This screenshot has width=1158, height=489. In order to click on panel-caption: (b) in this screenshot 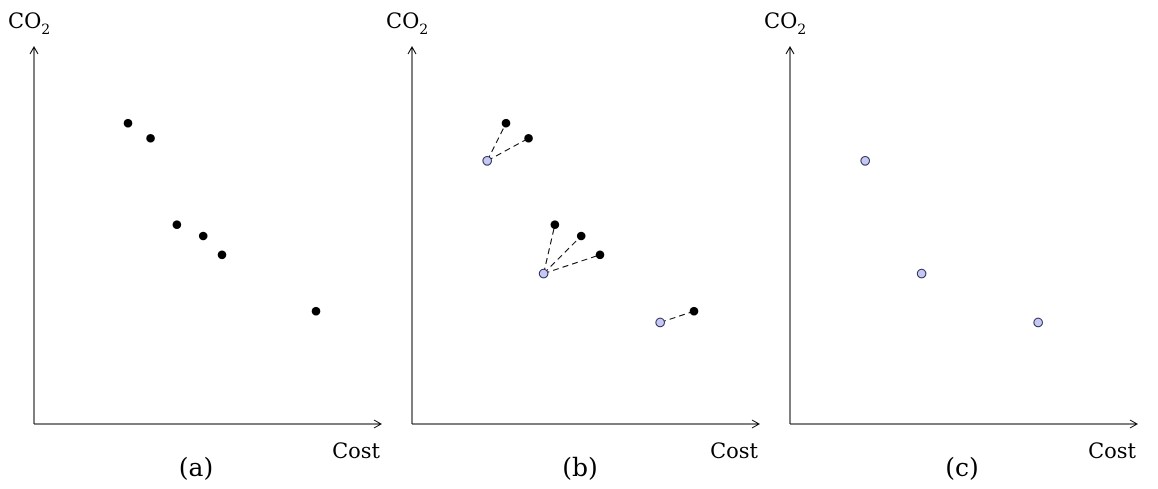, I will do `click(580, 467)`.